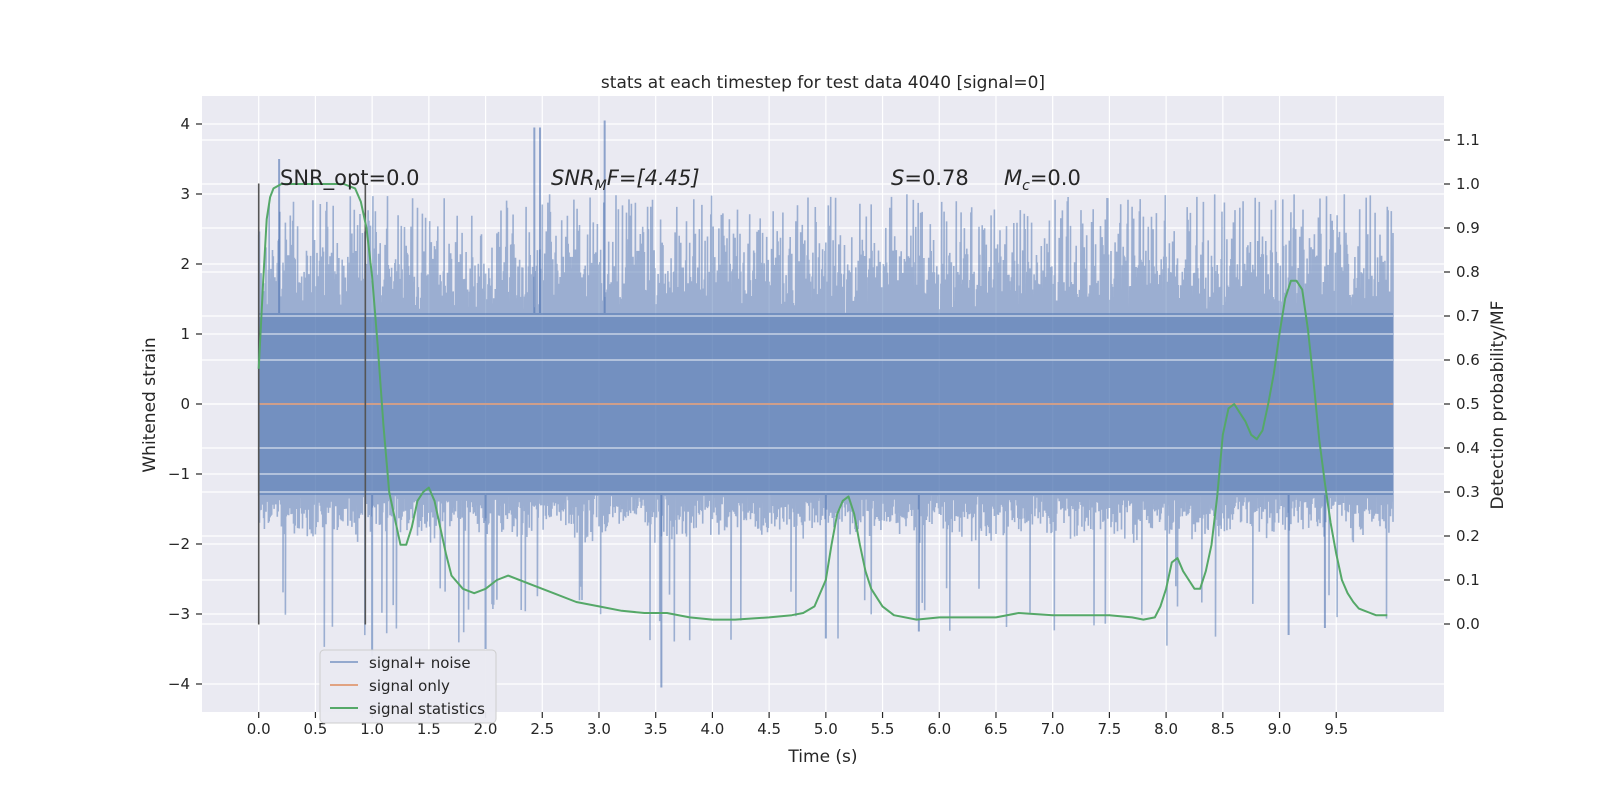 This screenshot has width=1600, height=800. What do you see at coordinates (1166, 729) in the screenshot?
I see `x-tick-label-16: 8.0` at bounding box center [1166, 729].